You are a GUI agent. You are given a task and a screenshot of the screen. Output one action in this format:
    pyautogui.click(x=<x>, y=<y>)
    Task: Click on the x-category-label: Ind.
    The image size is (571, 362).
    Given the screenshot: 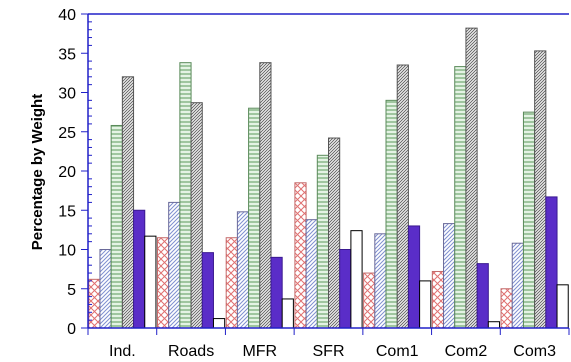 What is the action you would take?
    pyautogui.click(x=122, y=351)
    